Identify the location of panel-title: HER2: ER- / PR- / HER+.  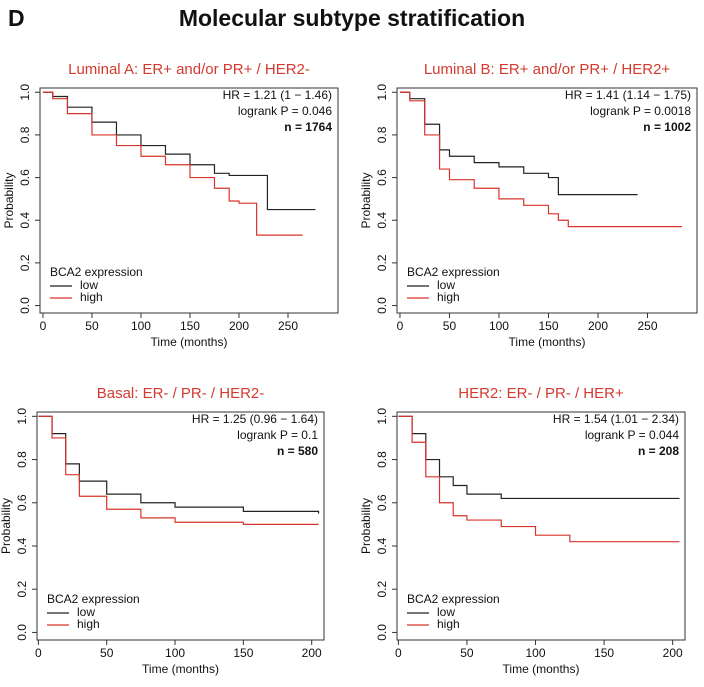
(541, 393).